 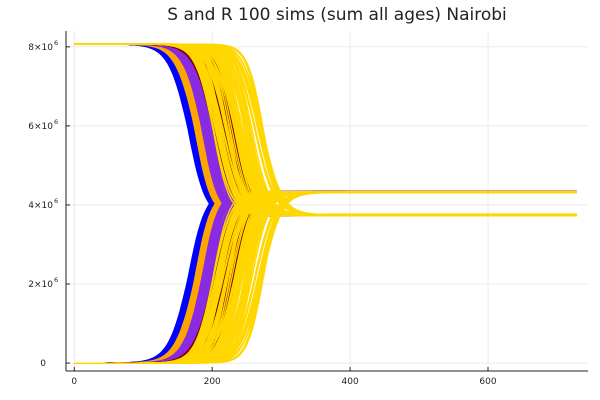 I want to click on y-tick-label: 0, so click(x=43, y=364).